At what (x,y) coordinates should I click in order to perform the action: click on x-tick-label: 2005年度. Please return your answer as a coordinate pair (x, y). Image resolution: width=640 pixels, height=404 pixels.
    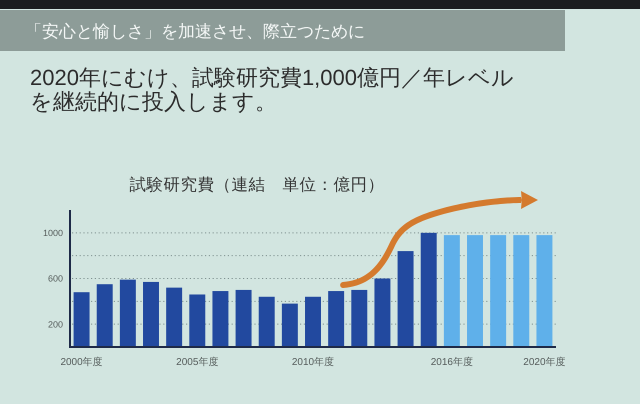
    Looking at the image, I should click on (197, 362).